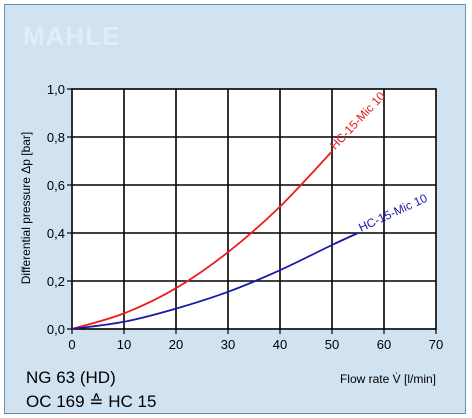  What do you see at coordinates (176, 344) in the screenshot?
I see `x-tick-label: 20` at bounding box center [176, 344].